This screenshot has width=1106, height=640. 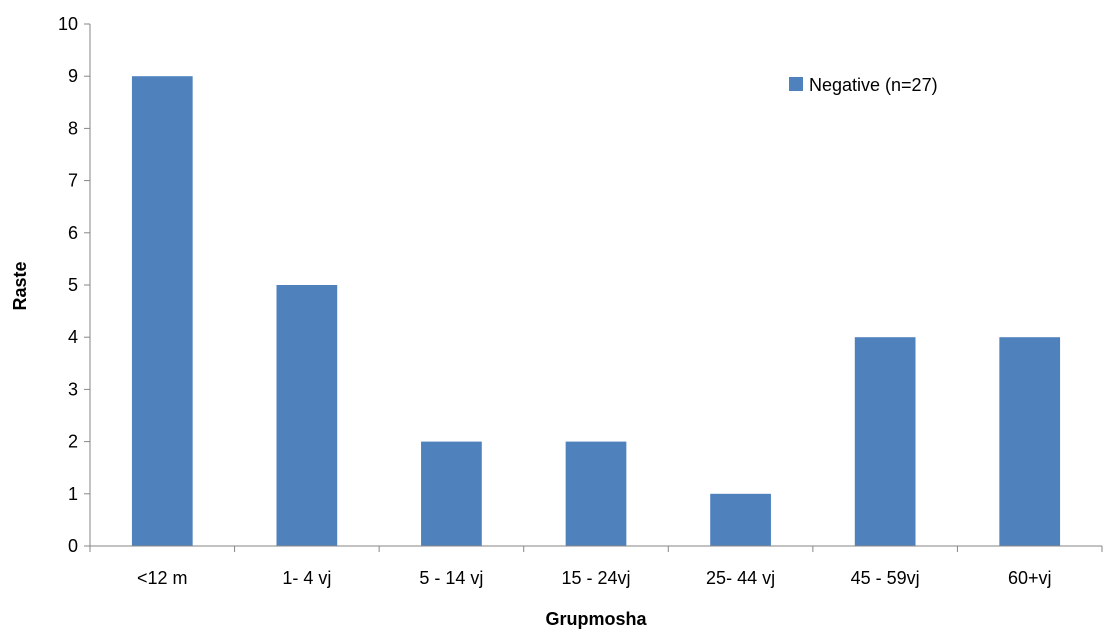 What do you see at coordinates (596, 549) in the screenshot?
I see `x-axis-ticks` at bounding box center [596, 549].